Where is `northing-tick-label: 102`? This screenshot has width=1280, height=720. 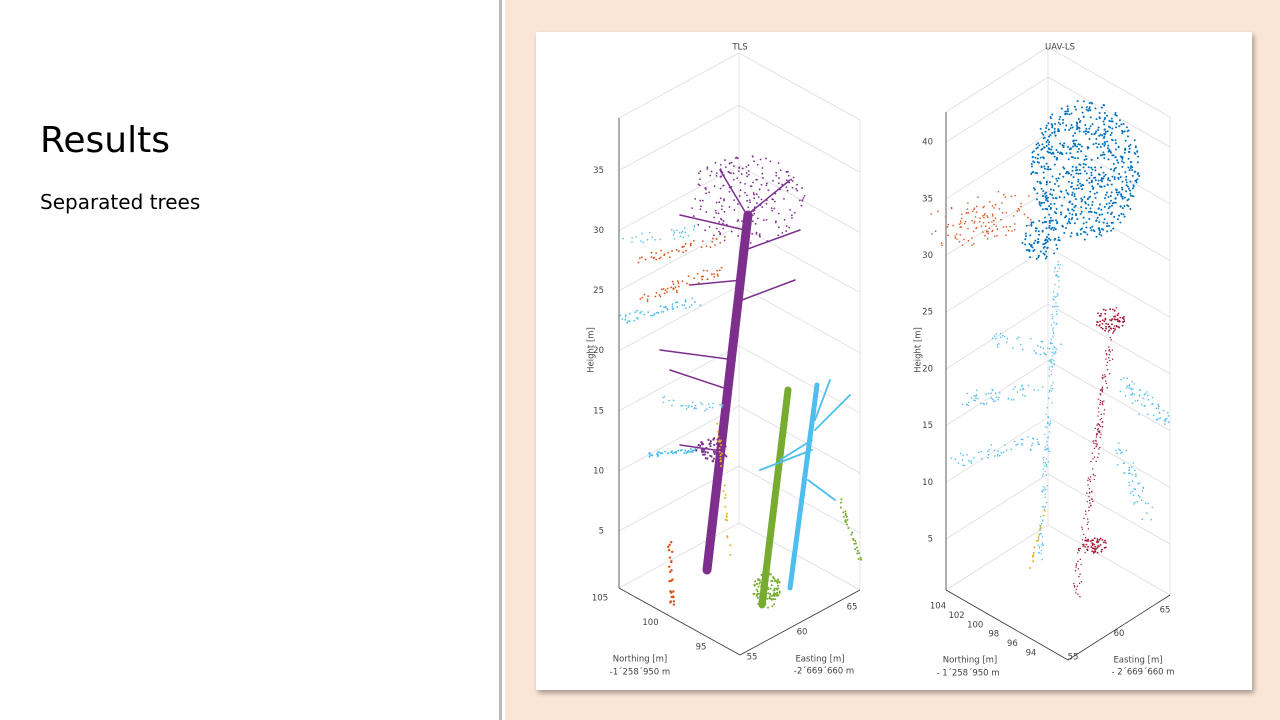
northing-tick-label: 102 is located at coordinates (956, 616).